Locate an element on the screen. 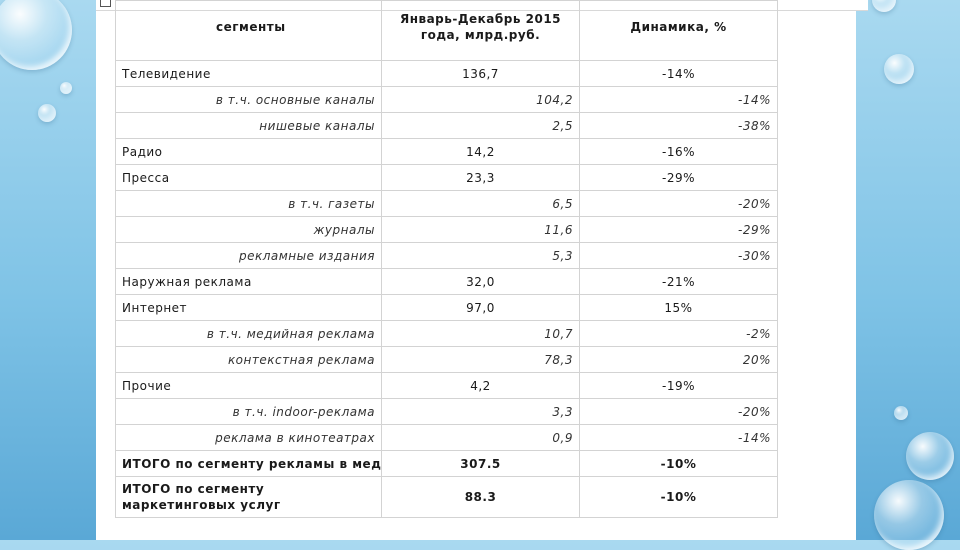 The height and width of the screenshot is (550, 960). segment-cell: Пресса is located at coordinates (248, 177).